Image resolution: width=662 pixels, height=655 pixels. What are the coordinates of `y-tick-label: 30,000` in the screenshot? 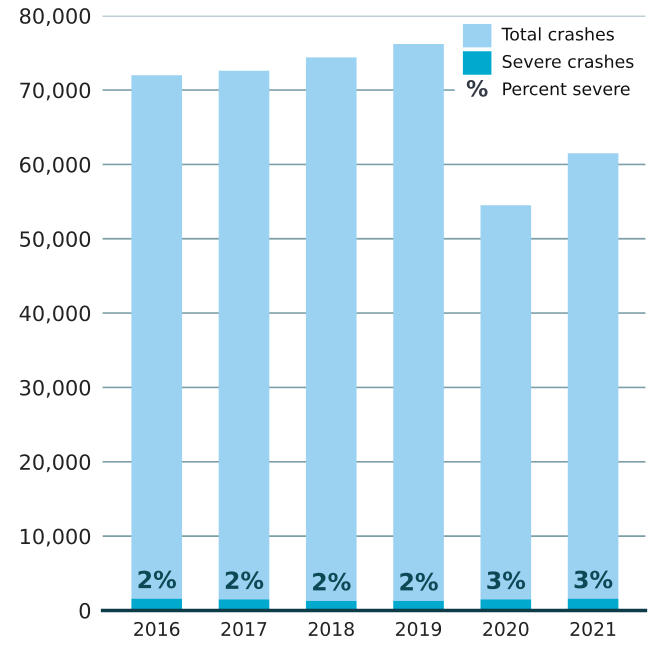 It's located at (55, 389).